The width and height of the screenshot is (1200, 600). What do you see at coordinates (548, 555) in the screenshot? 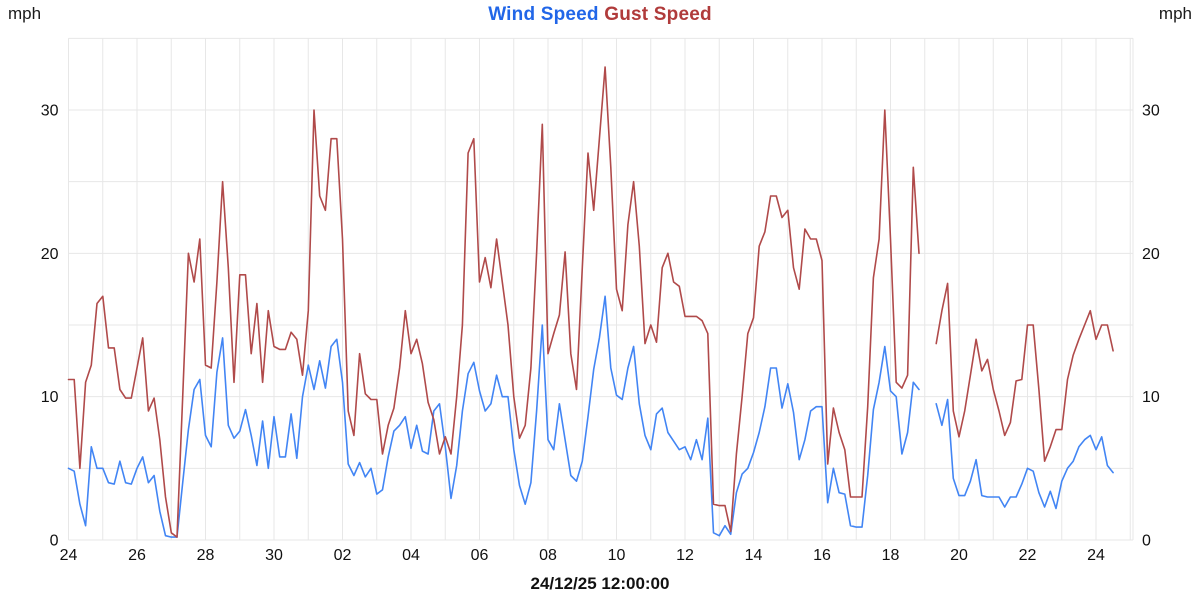
I see `x-axis-tick-label: 08` at bounding box center [548, 555].